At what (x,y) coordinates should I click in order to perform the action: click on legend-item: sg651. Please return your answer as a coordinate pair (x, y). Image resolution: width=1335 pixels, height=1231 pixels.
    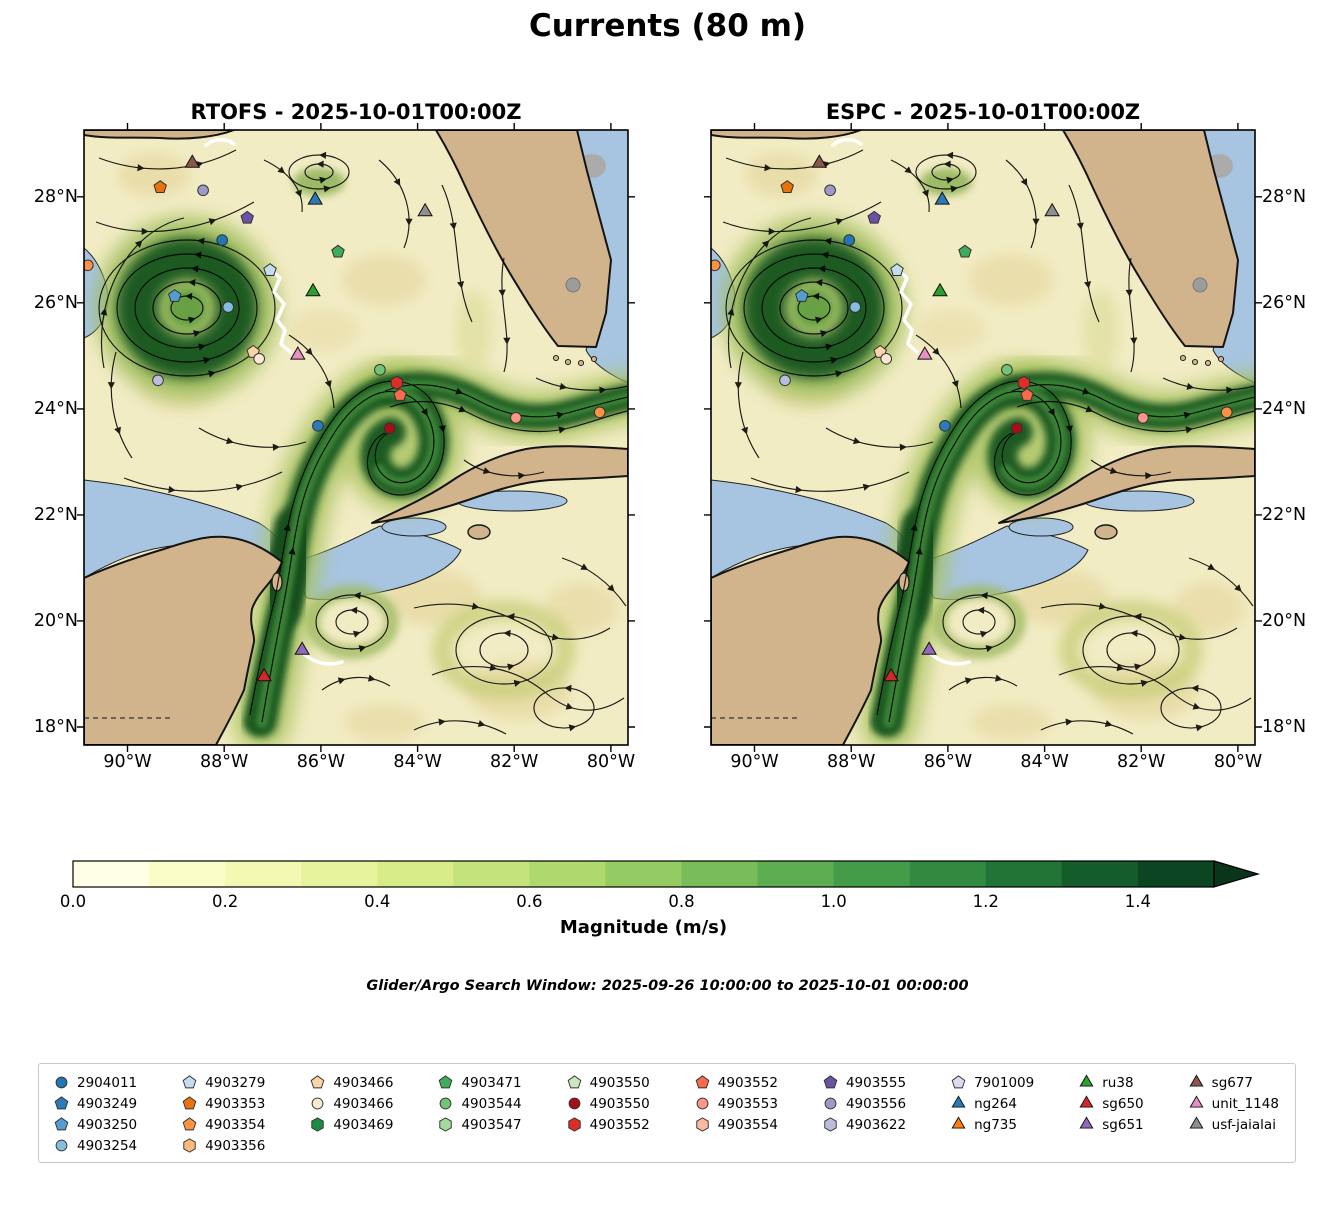
    Looking at the image, I should click on (1111, 1124).